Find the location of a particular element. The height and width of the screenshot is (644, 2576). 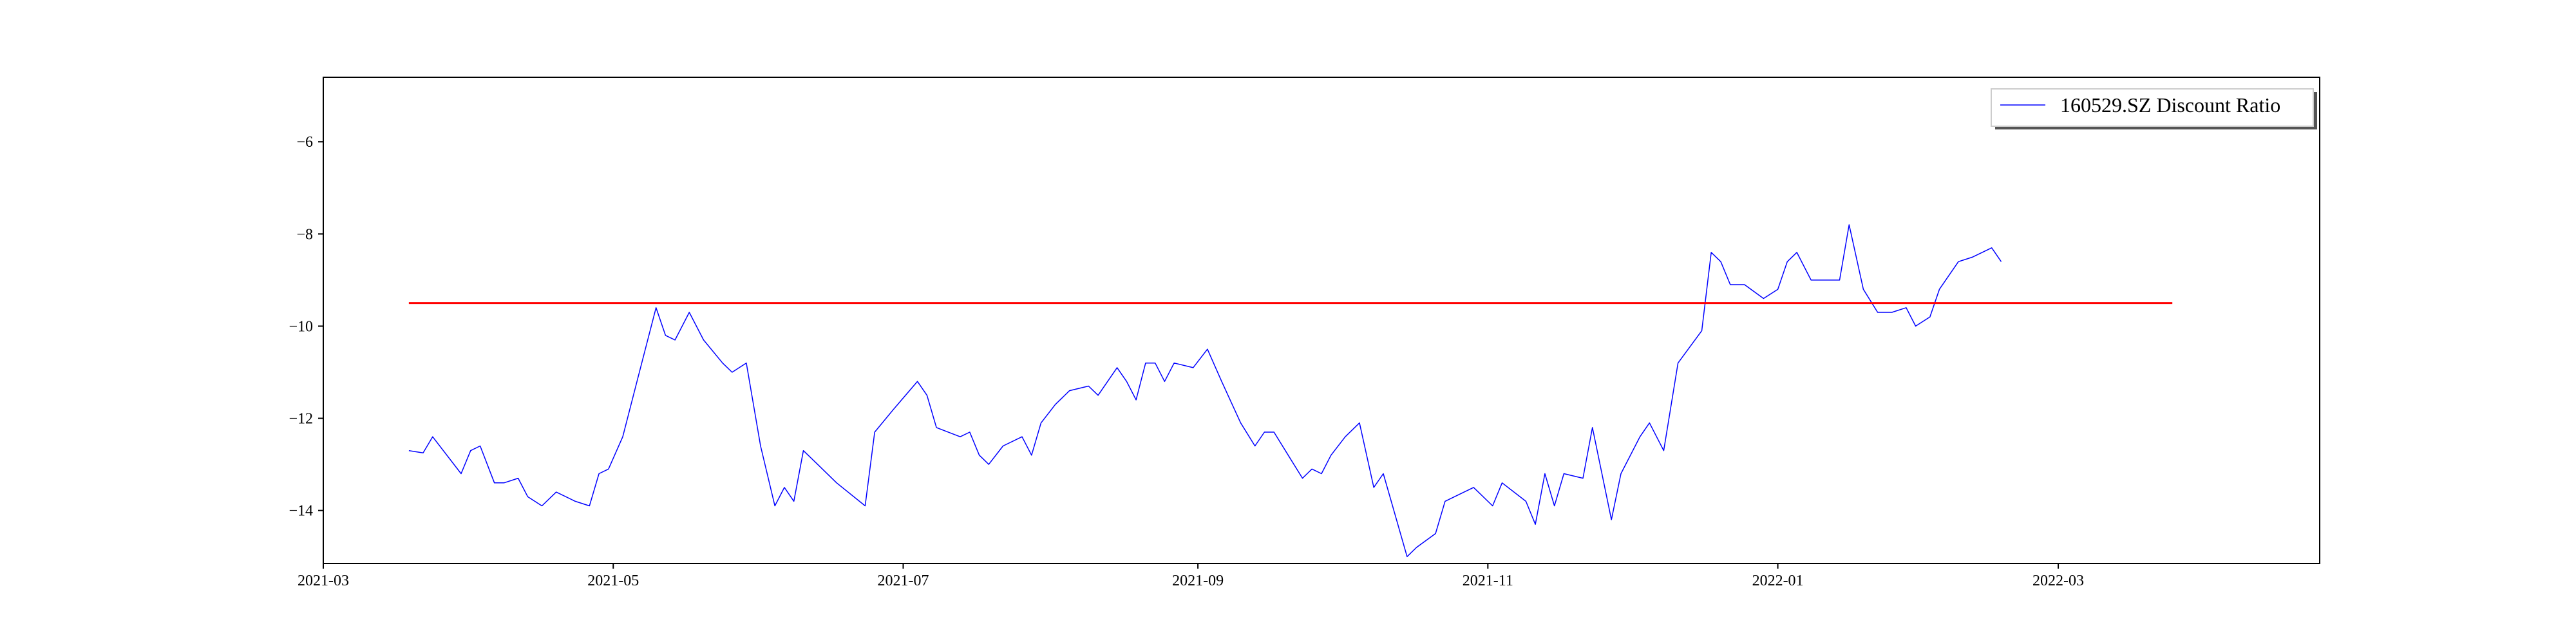

x-tick-label-4: 2021-11 is located at coordinates (1488, 581).